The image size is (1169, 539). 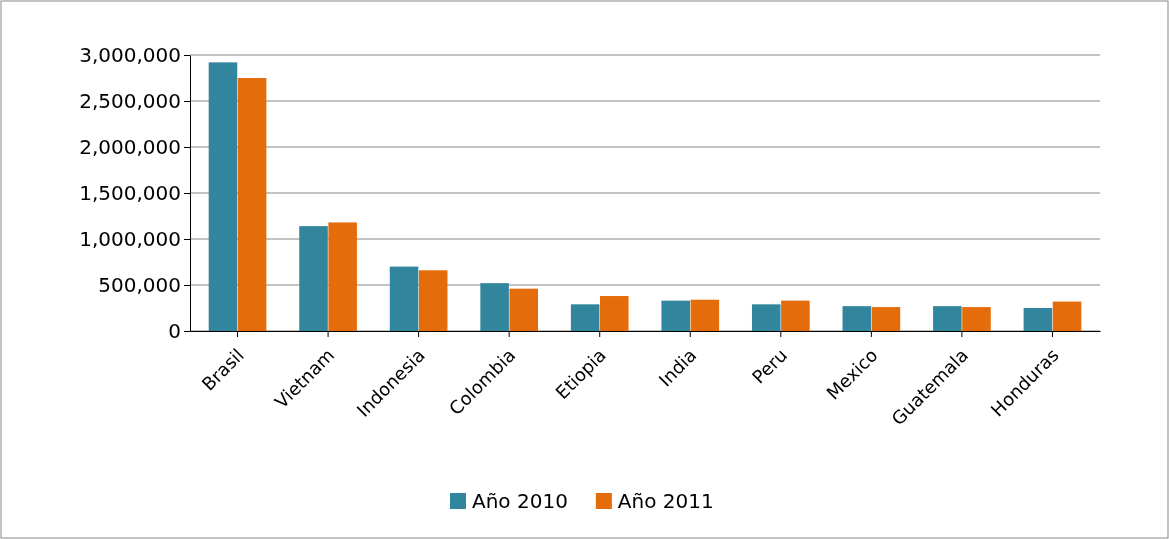 I want to click on y-tick-label: 1,000,000, so click(x=130, y=238).